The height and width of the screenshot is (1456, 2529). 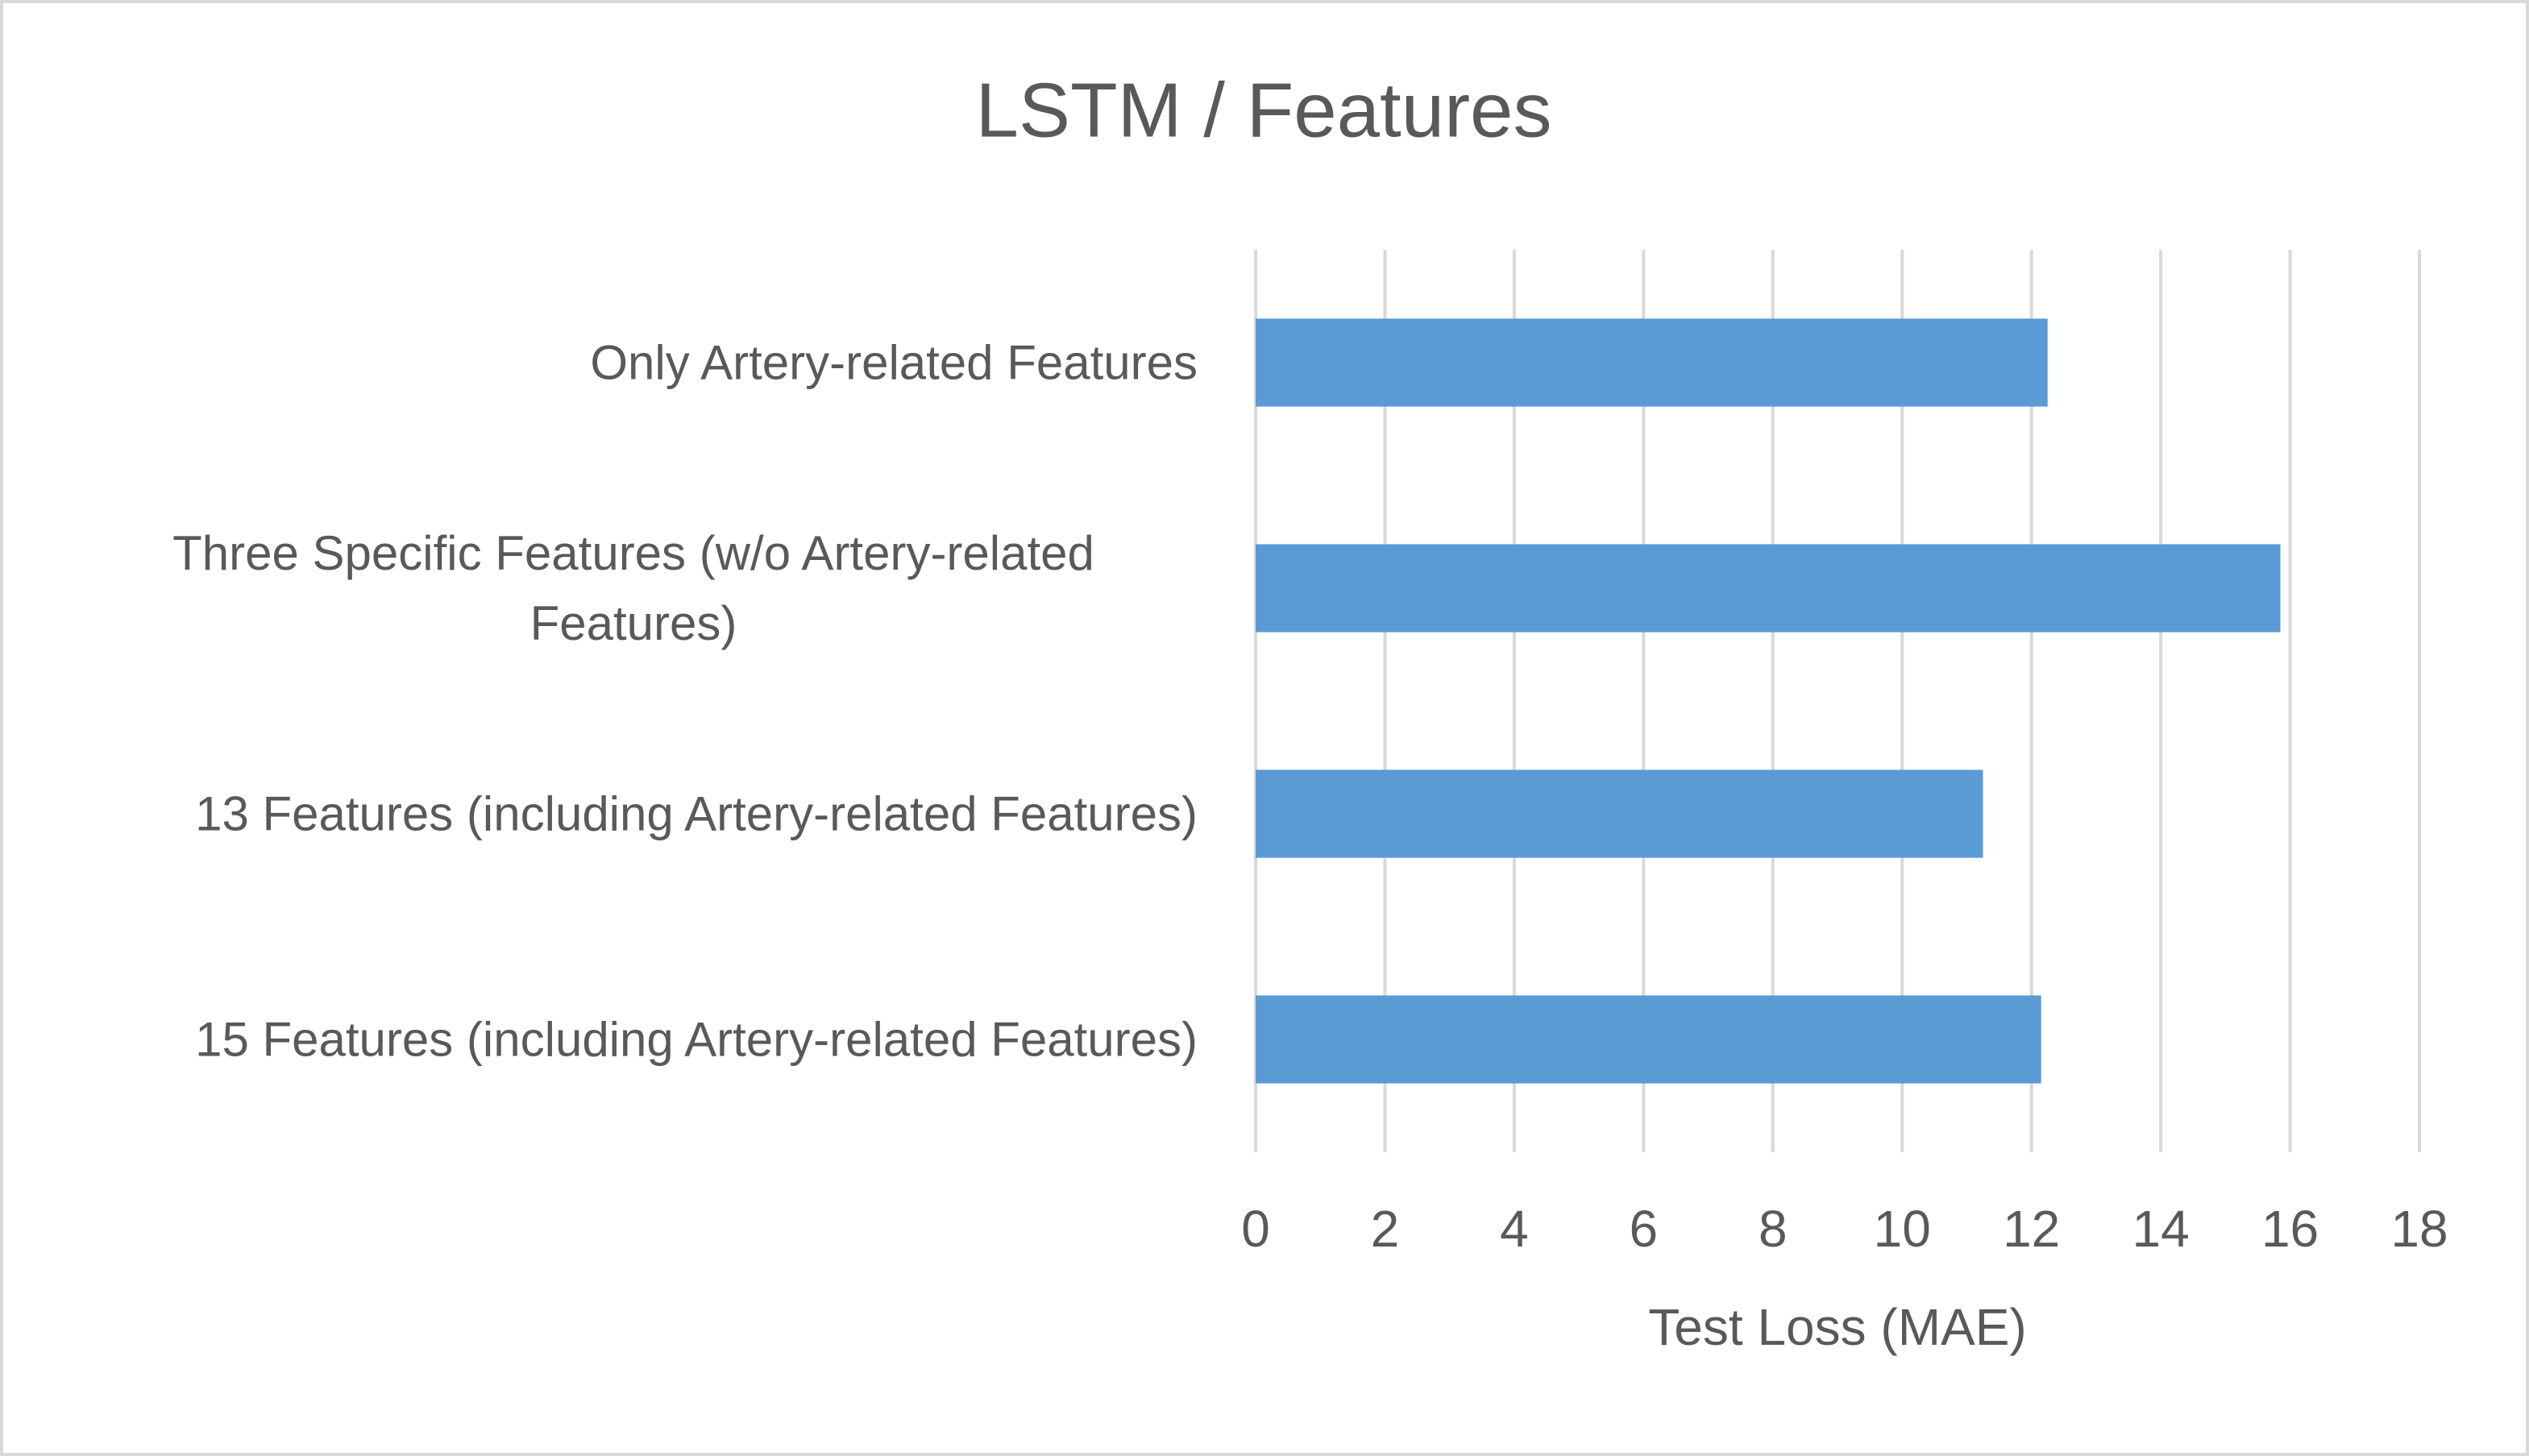 What do you see at coordinates (1773, 1229) in the screenshot?
I see `x-tick-label: 8` at bounding box center [1773, 1229].